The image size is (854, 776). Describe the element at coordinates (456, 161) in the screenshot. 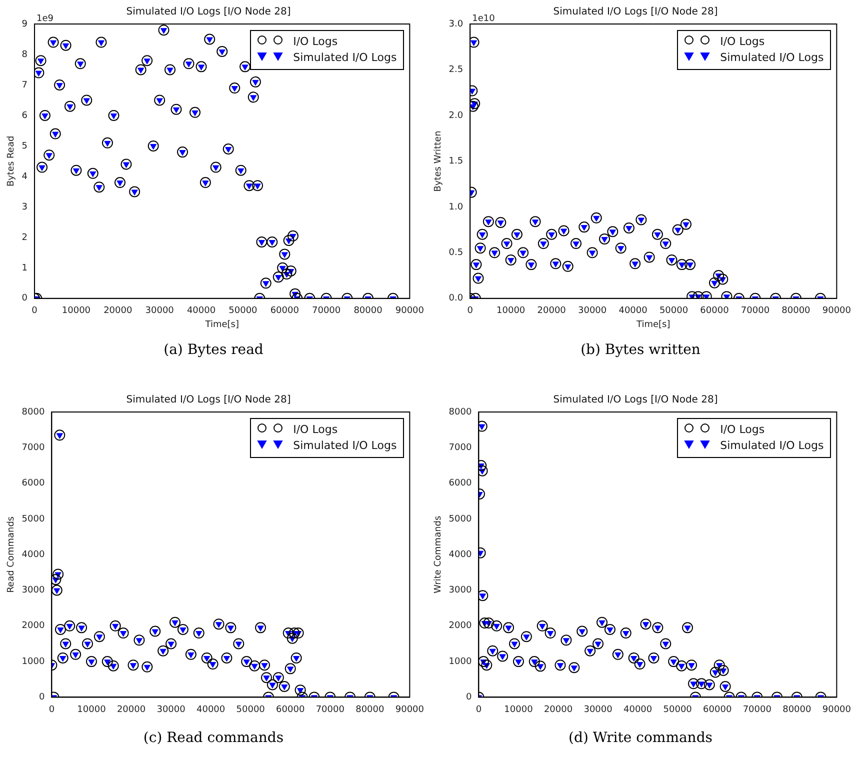

I see `y-tick-label: 1.5` at that location.